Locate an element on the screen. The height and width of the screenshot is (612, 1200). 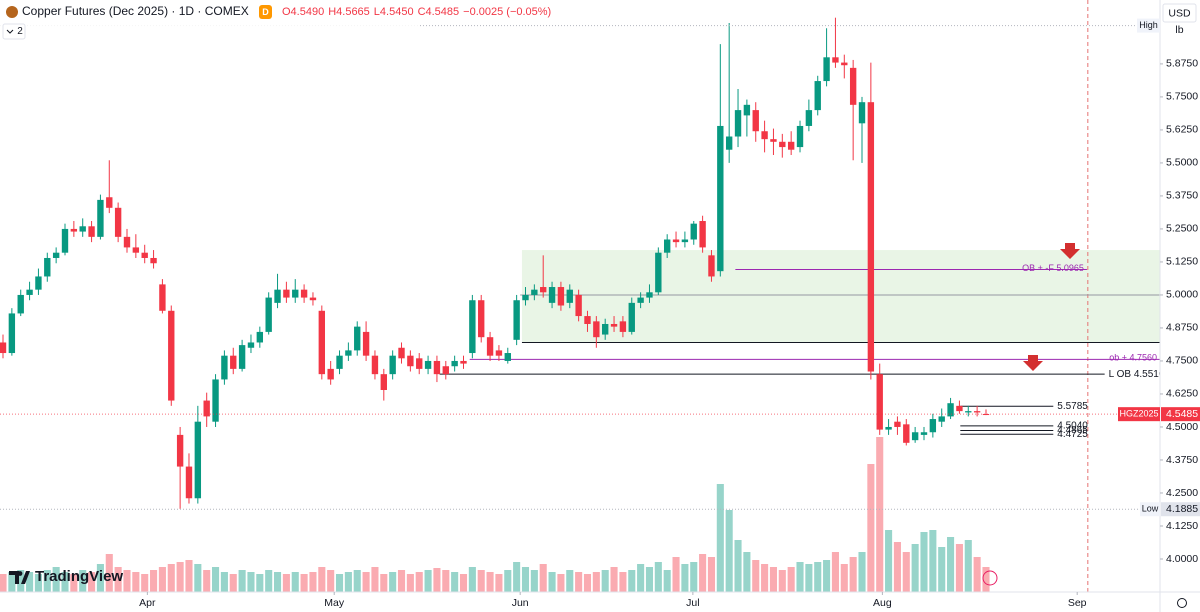
low-tag is located at coordinates (1150, 509).